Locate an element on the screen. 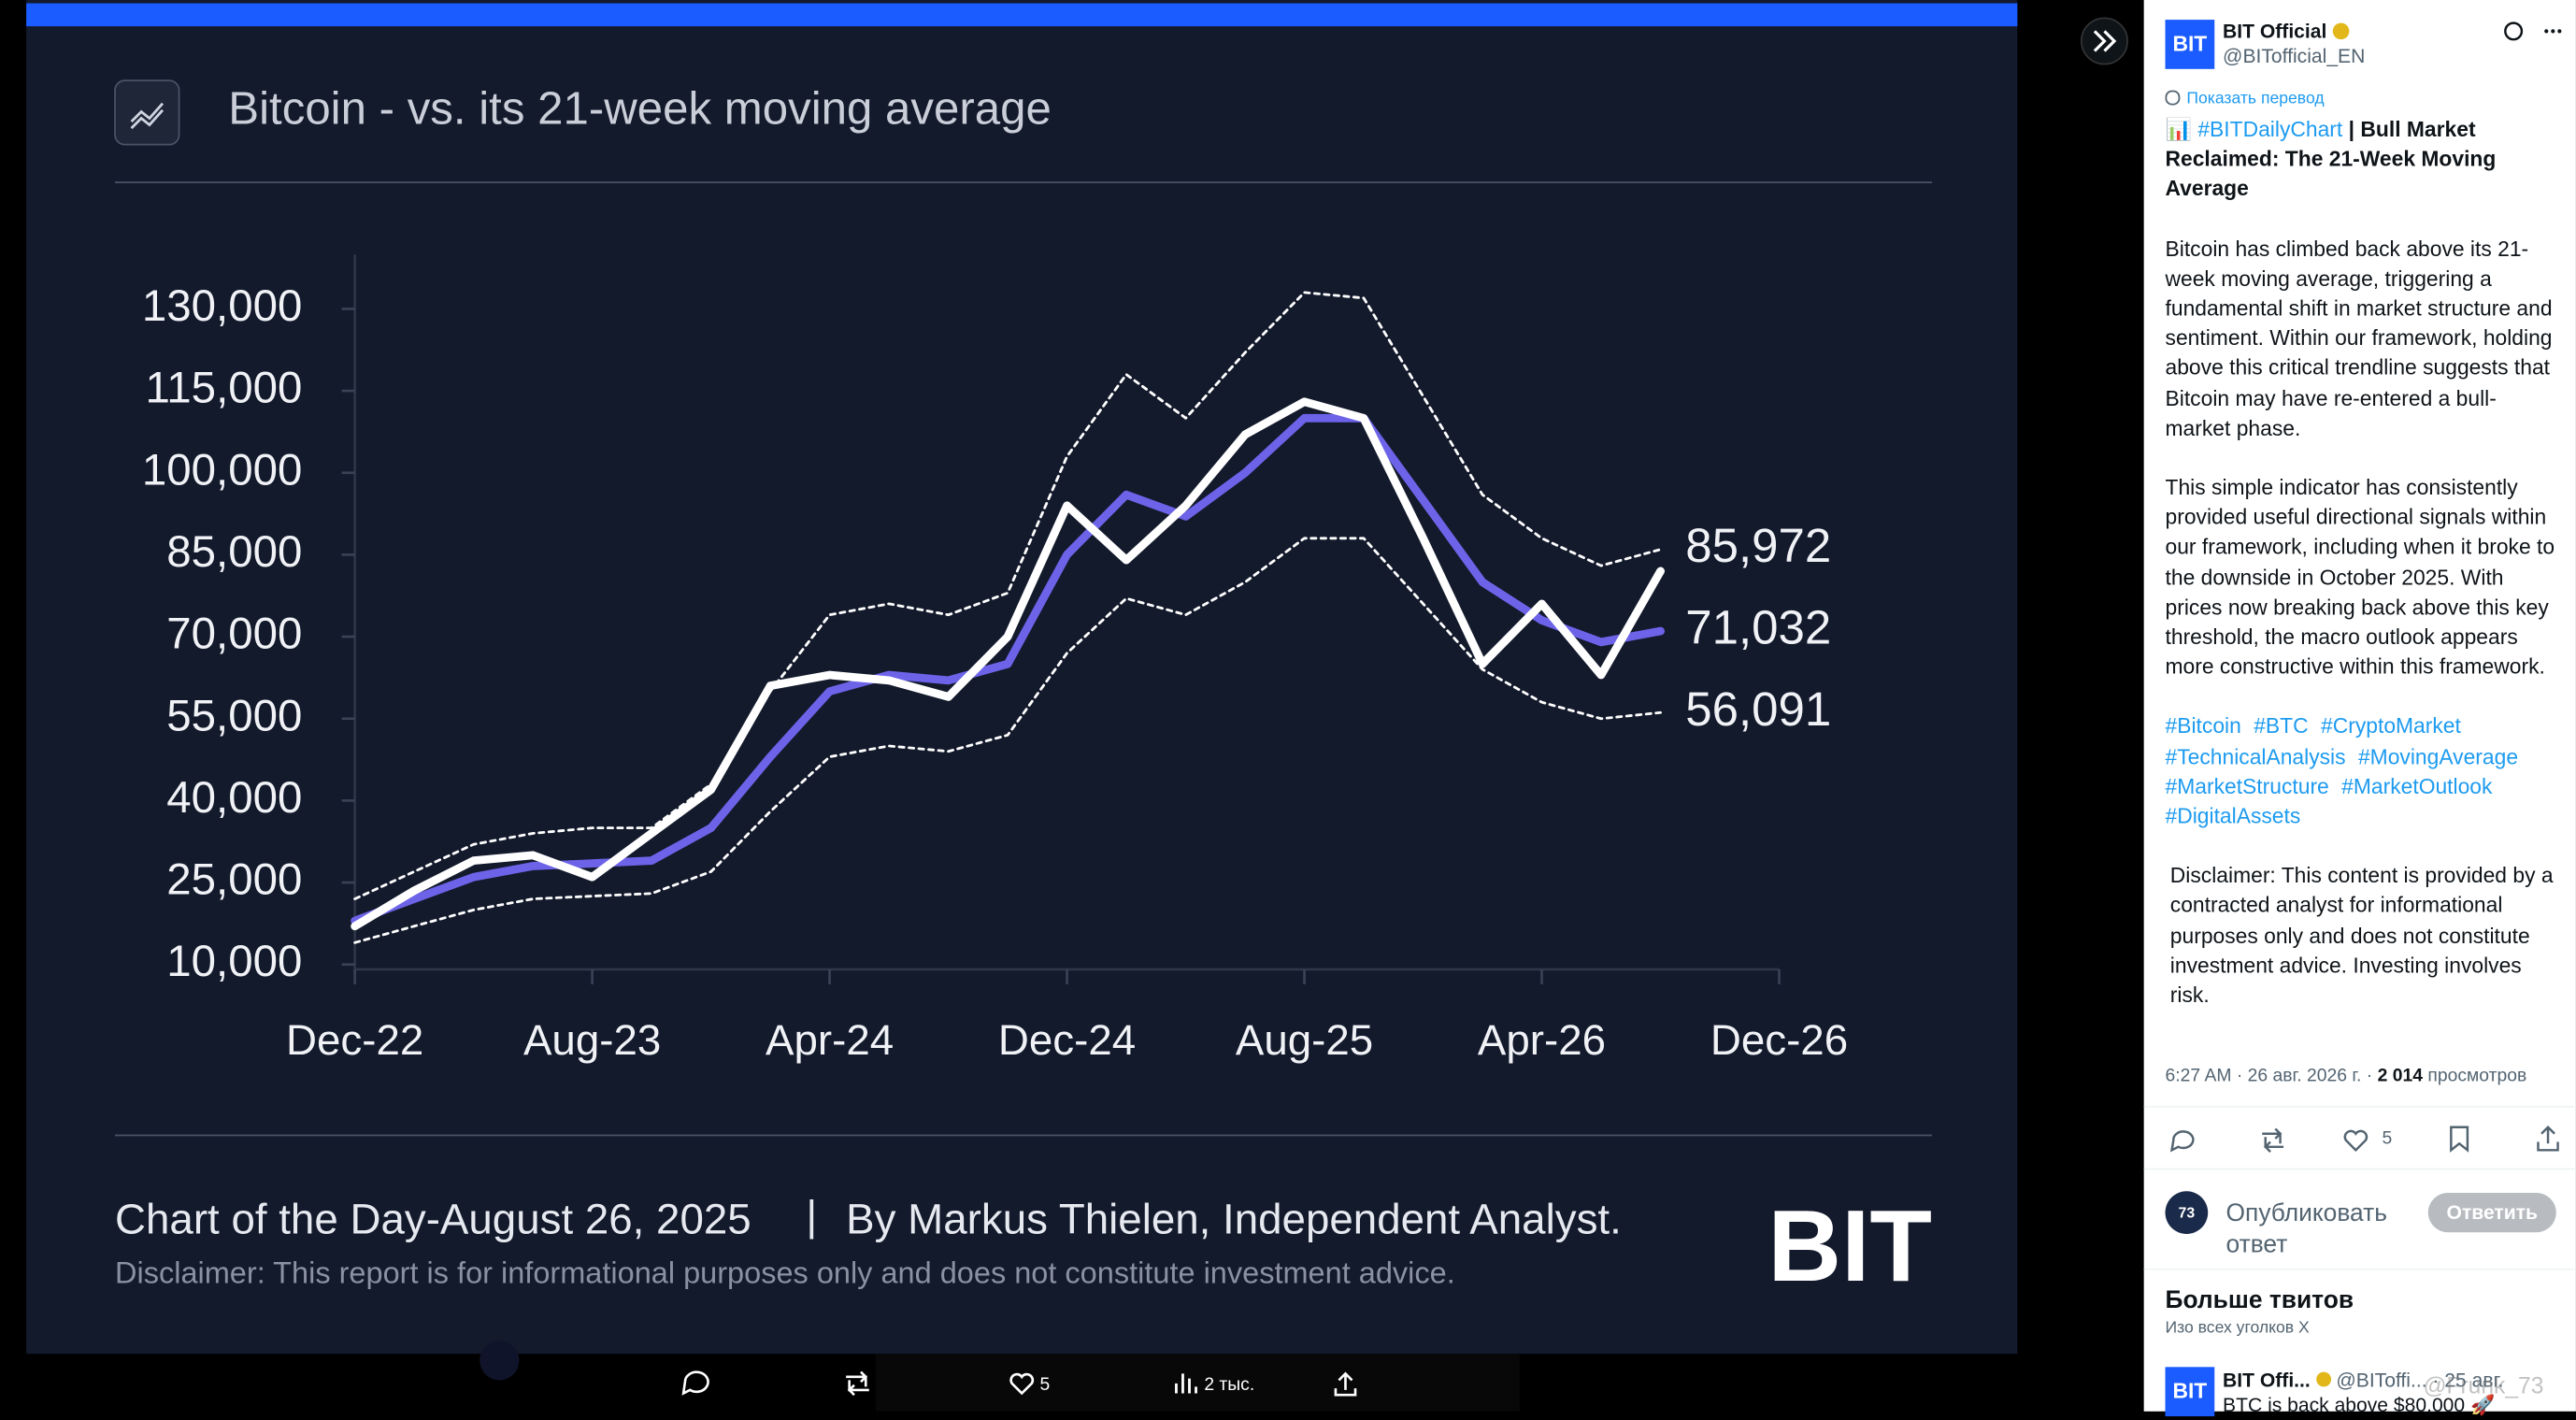 The width and height of the screenshot is (2576, 1420). avatar: BIT is located at coordinates (2190, 44).